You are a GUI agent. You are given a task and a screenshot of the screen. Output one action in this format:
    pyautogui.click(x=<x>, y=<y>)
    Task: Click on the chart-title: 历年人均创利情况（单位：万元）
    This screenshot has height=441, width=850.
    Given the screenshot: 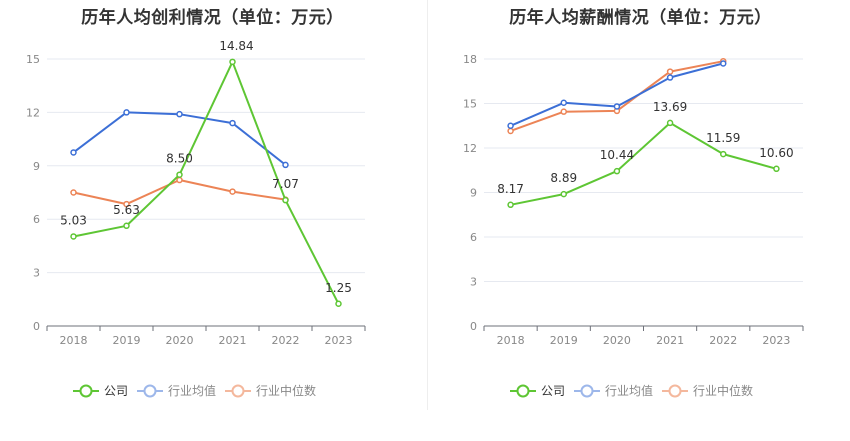 What is the action you would take?
    pyautogui.click(x=212, y=18)
    